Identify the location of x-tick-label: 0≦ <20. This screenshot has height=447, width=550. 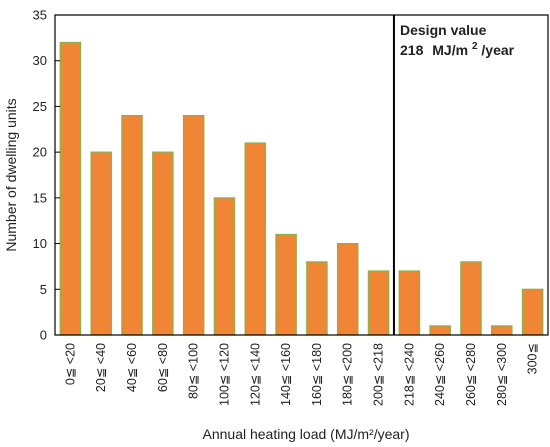
(70, 364).